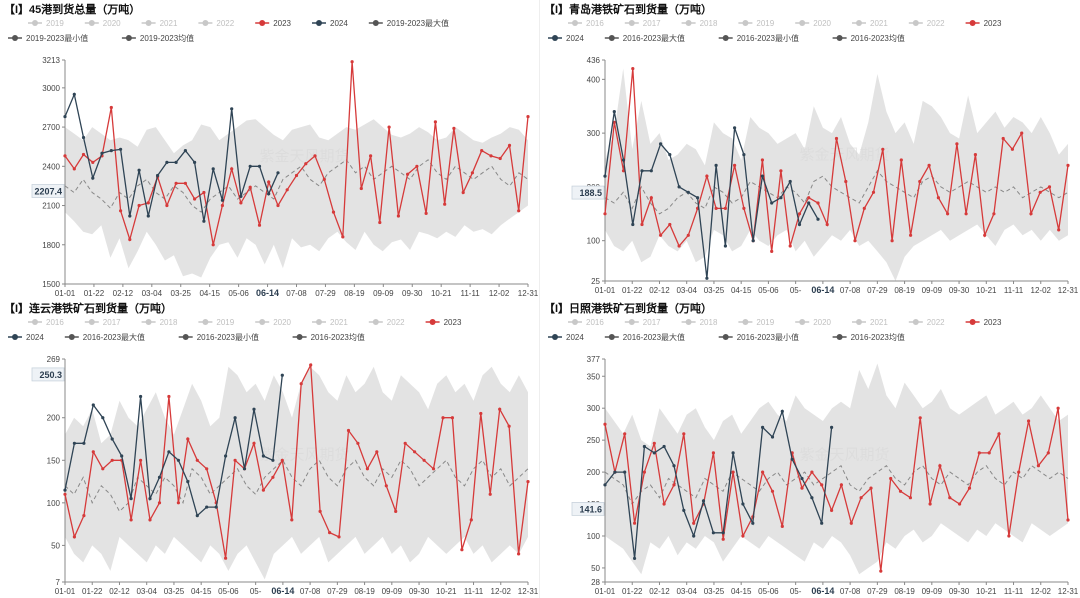  What do you see at coordinates (408, 23) in the screenshot?
I see `legend-item: 2019-2023最大值` at bounding box center [408, 23].